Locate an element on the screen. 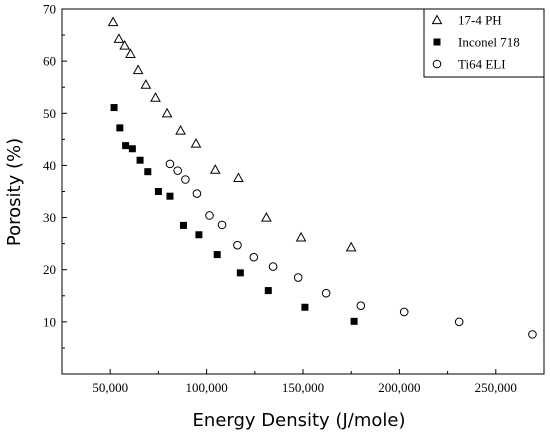 This screenshot has width=550, height=435. y-tick-label: 50 is located at coordinates (49, 113).